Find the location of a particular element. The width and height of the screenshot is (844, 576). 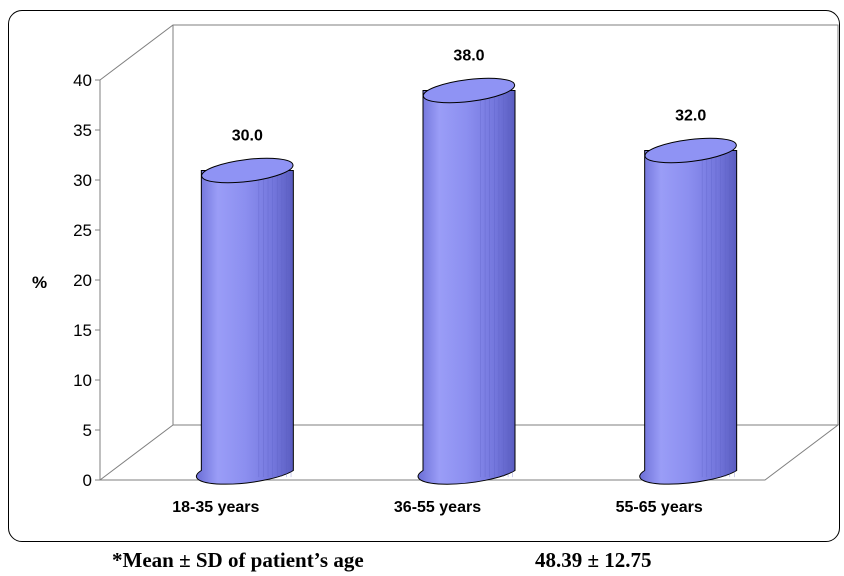

y-tick-label: 15 is located at coordinates (82, 330).